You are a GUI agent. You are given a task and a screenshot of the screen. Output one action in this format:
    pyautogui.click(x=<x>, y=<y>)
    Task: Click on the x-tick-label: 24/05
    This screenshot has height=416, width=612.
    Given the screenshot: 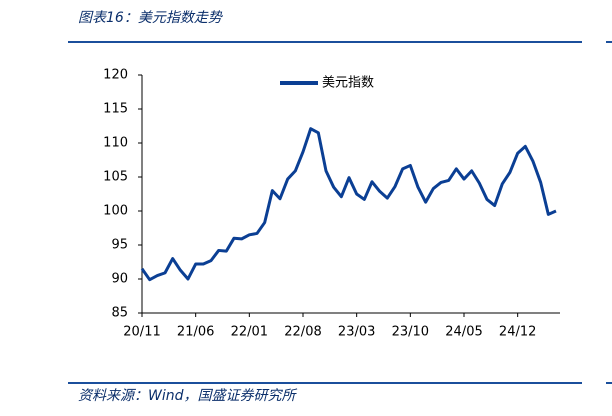 What is the action you would take?
    pyautogui.click(x=463, y=332)
    